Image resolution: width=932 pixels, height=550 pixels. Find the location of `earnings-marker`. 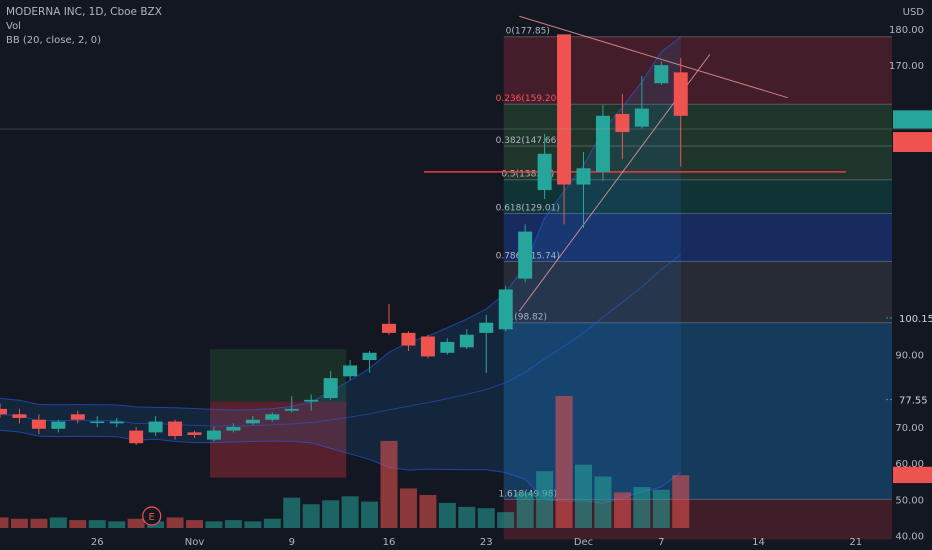

earnings-marker is located at coordinates (152, 516).